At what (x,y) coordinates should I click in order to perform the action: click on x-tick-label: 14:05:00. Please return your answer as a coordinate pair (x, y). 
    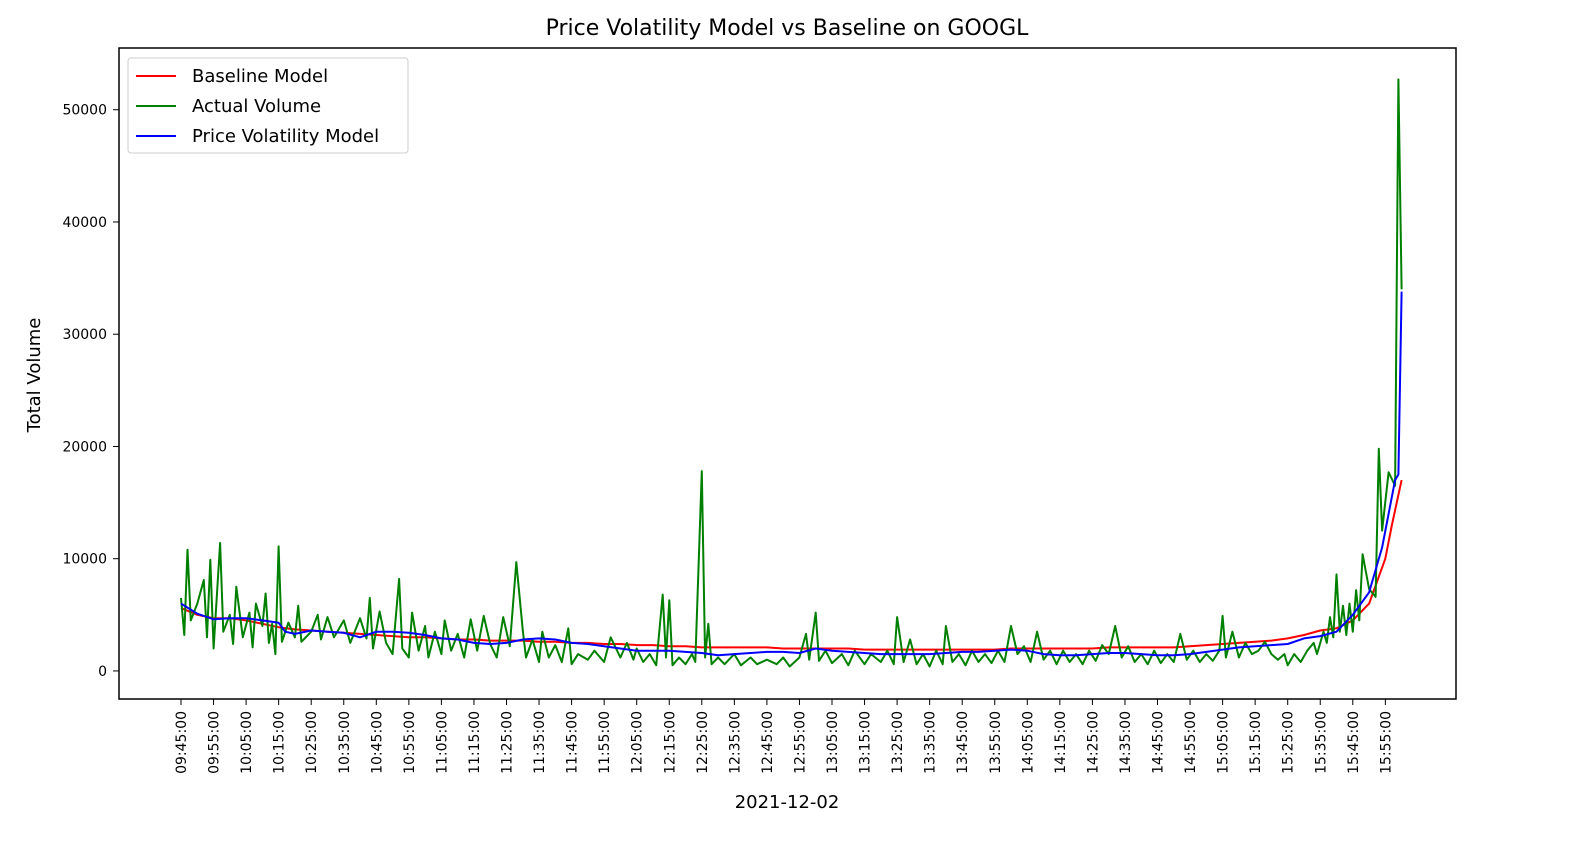
    Looking at the image, I should click on (1028, 742).